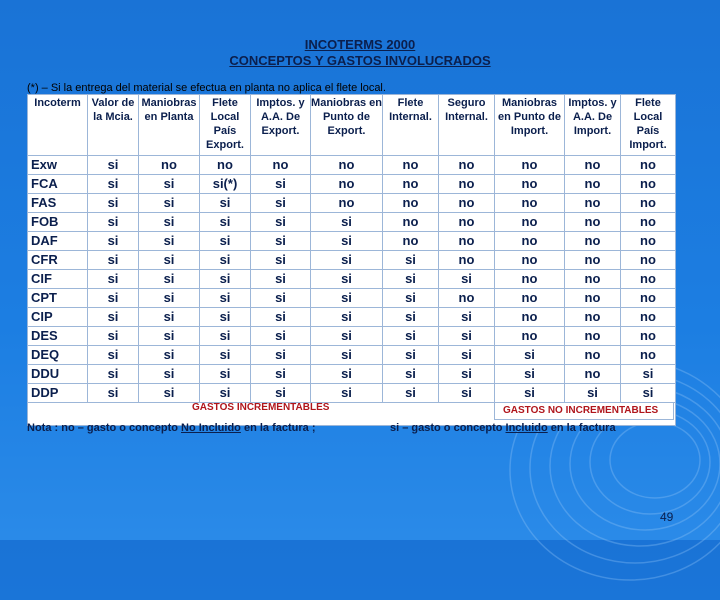  I want to click on table-row: DEQ si si si si si si si si no no, so click(351, 355).